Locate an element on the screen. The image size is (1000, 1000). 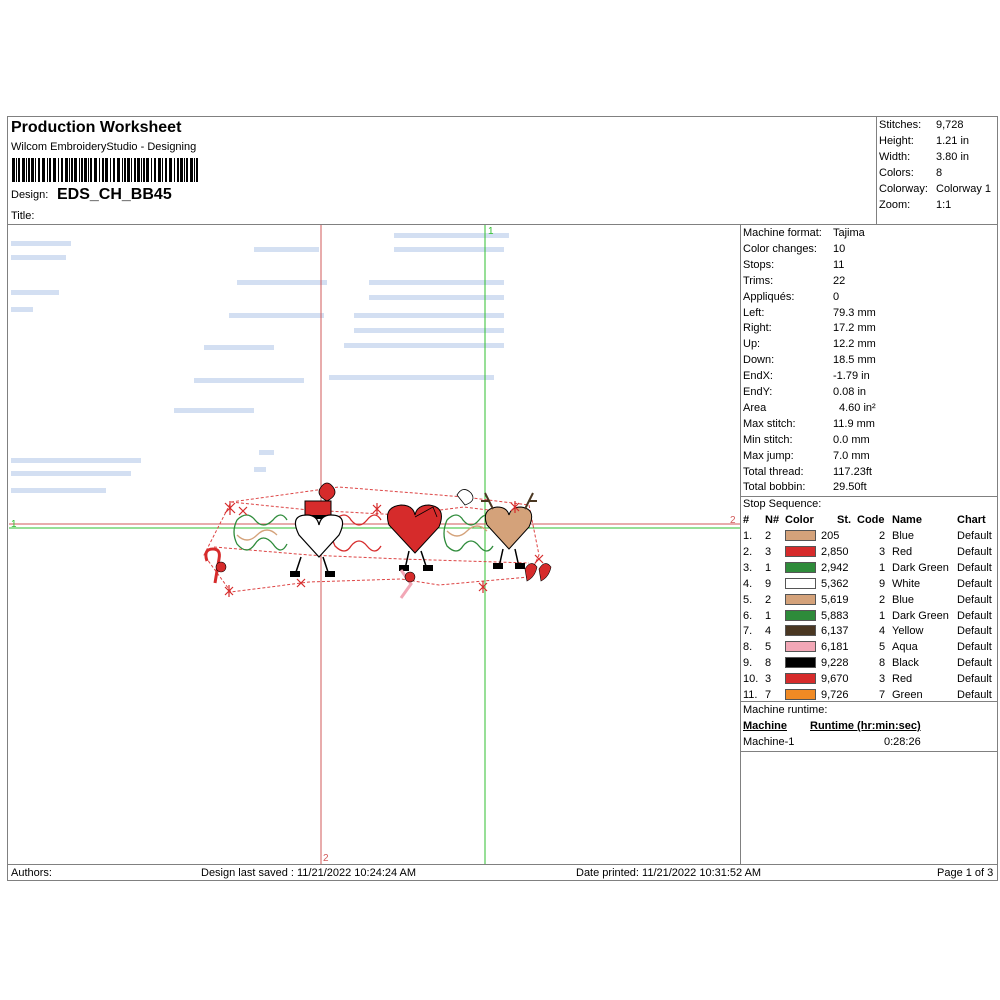
machine-info-value: Tajima is located at coordinates (849, 233).